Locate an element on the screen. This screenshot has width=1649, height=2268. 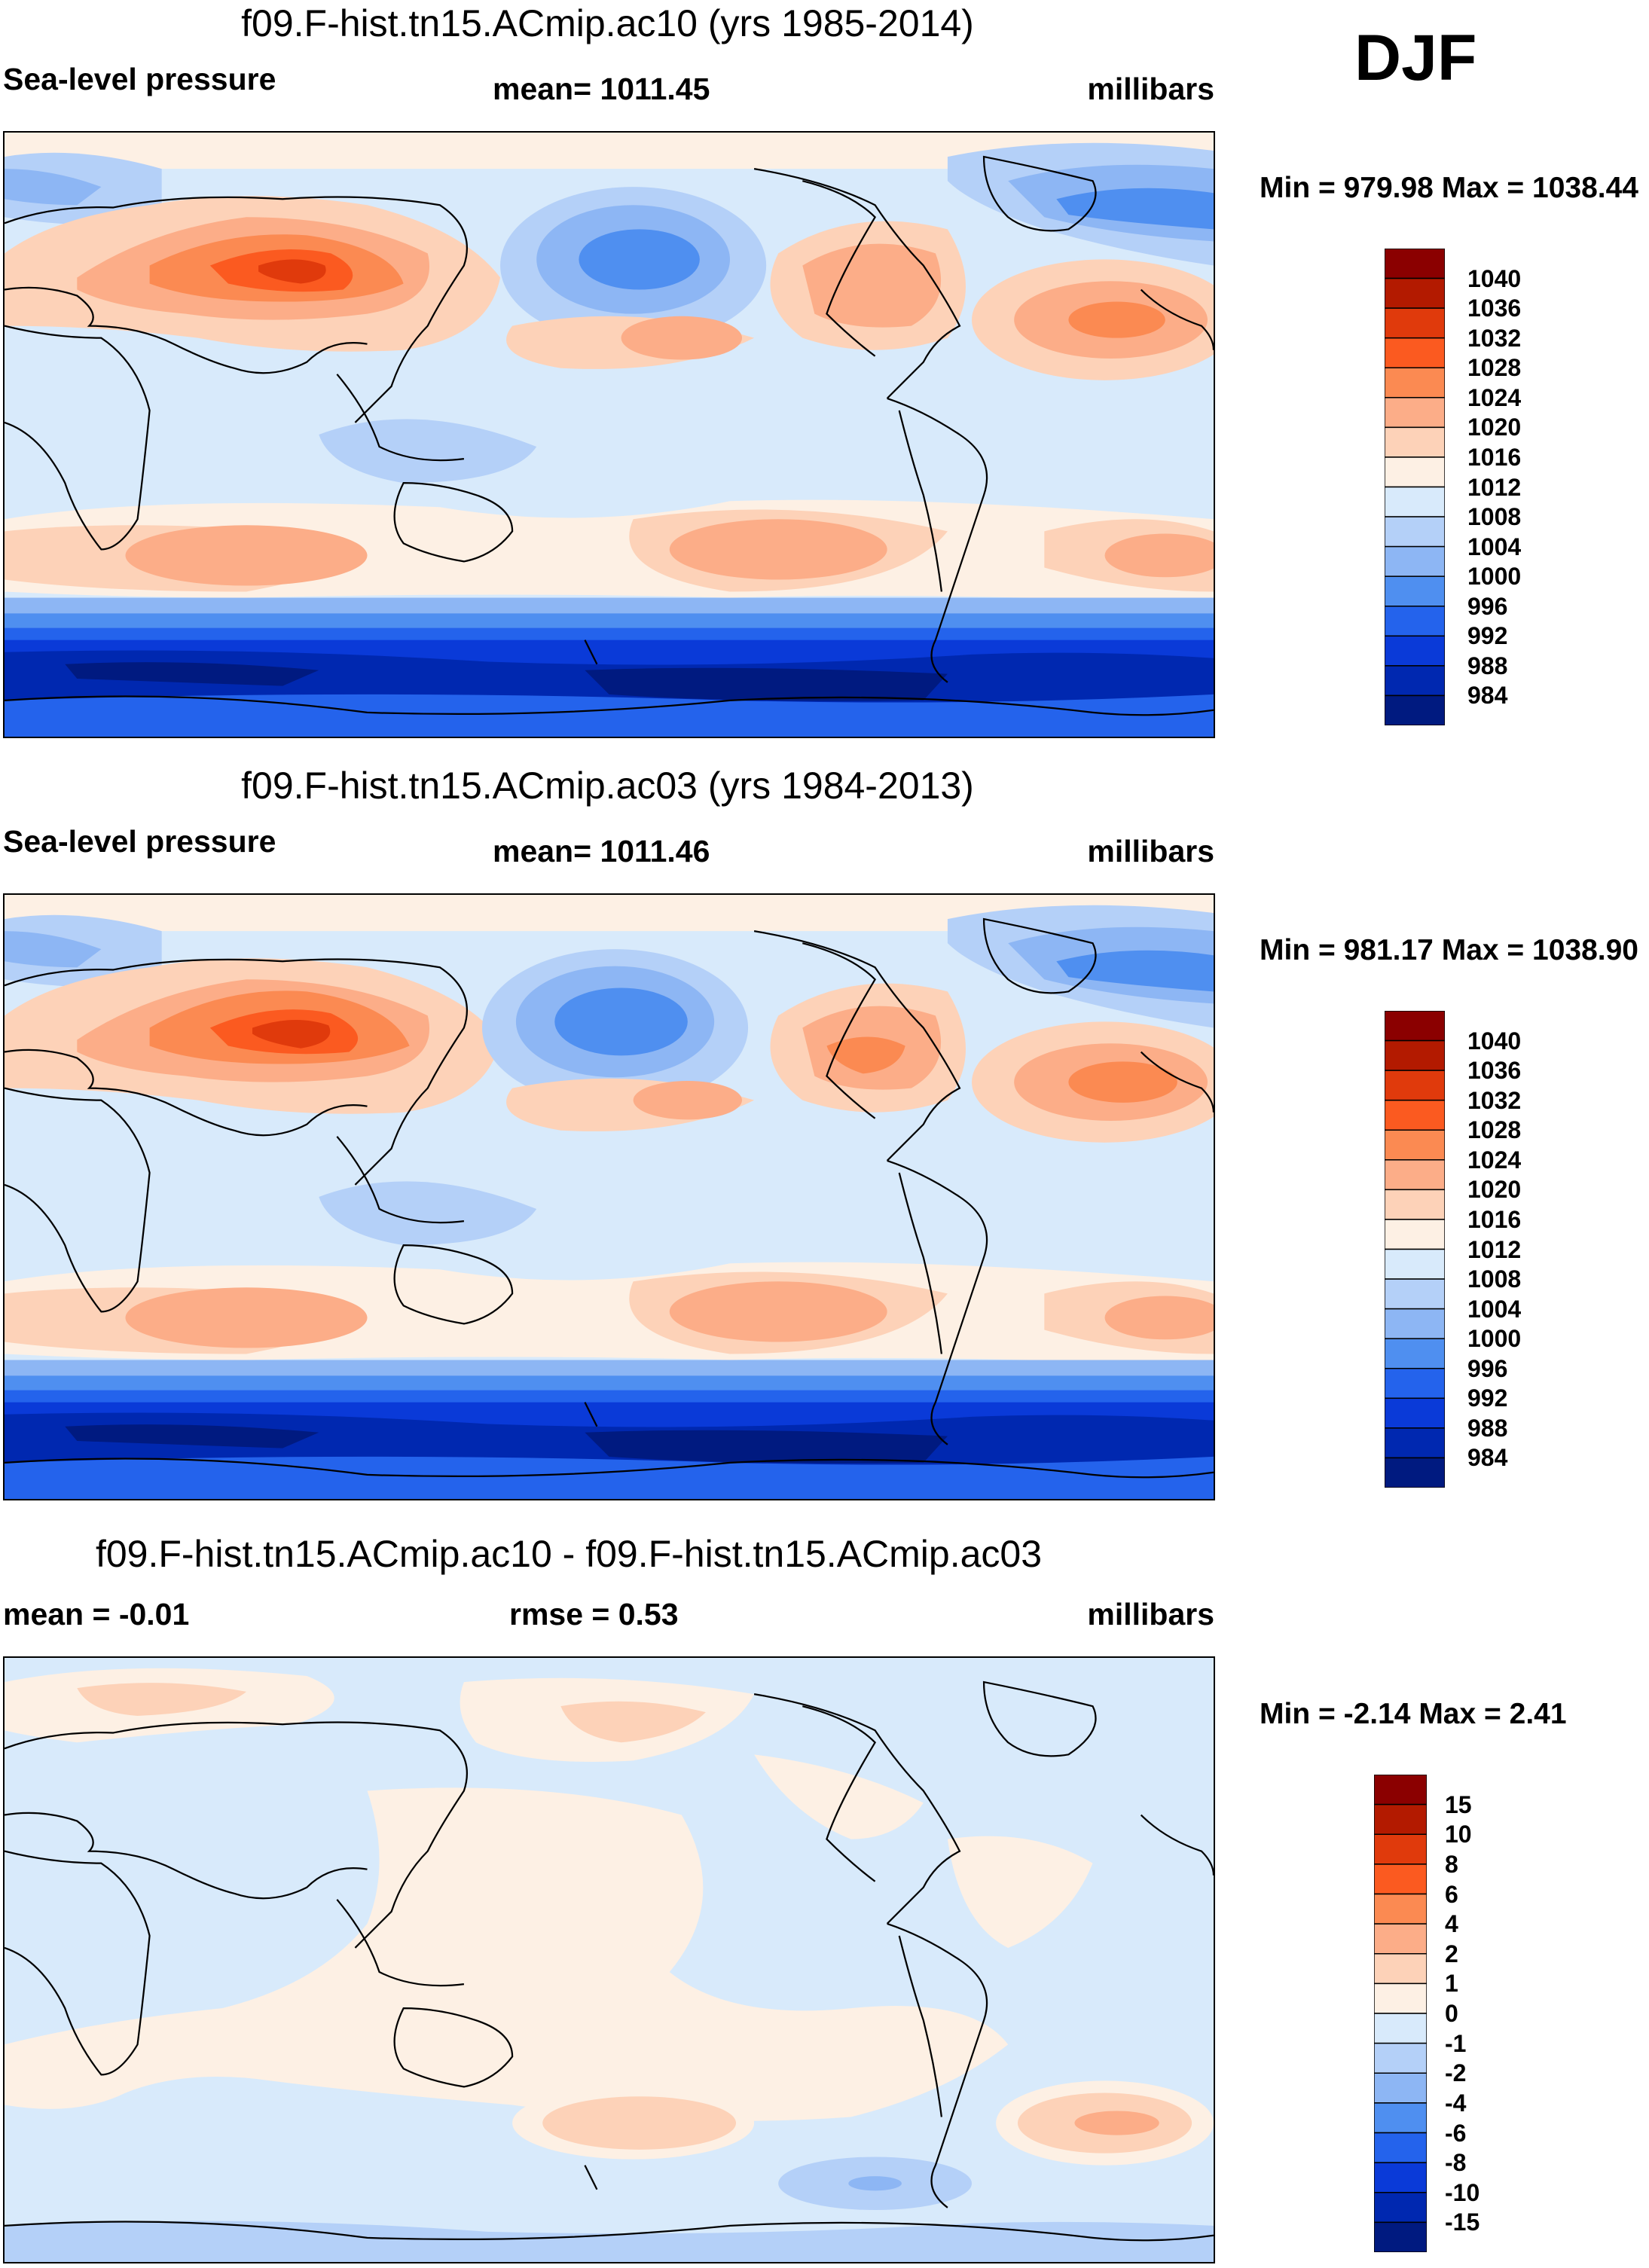
colorbar-tick-label: 0 is located at coordinates (1451, 2013).